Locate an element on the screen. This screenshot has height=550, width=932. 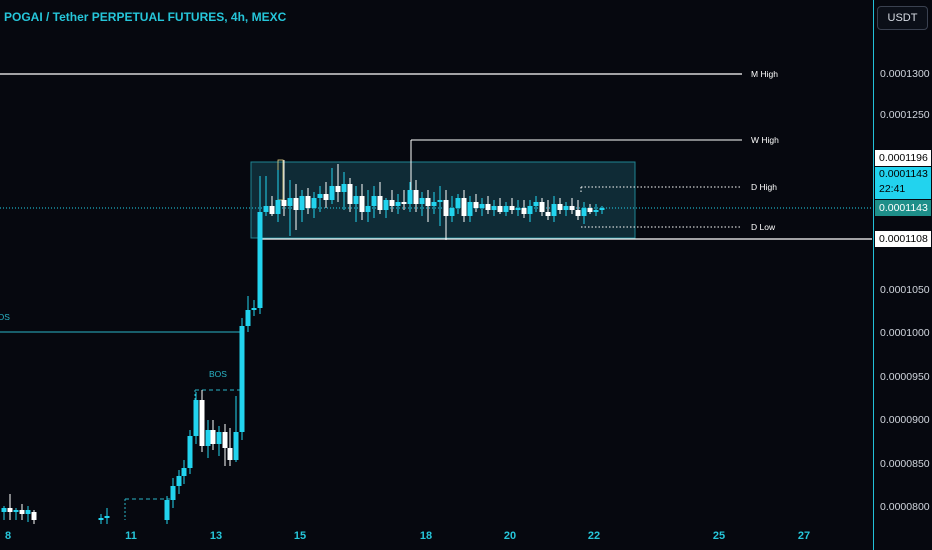
price-tick: 0.0000800 is located at coordinates (905, 507).